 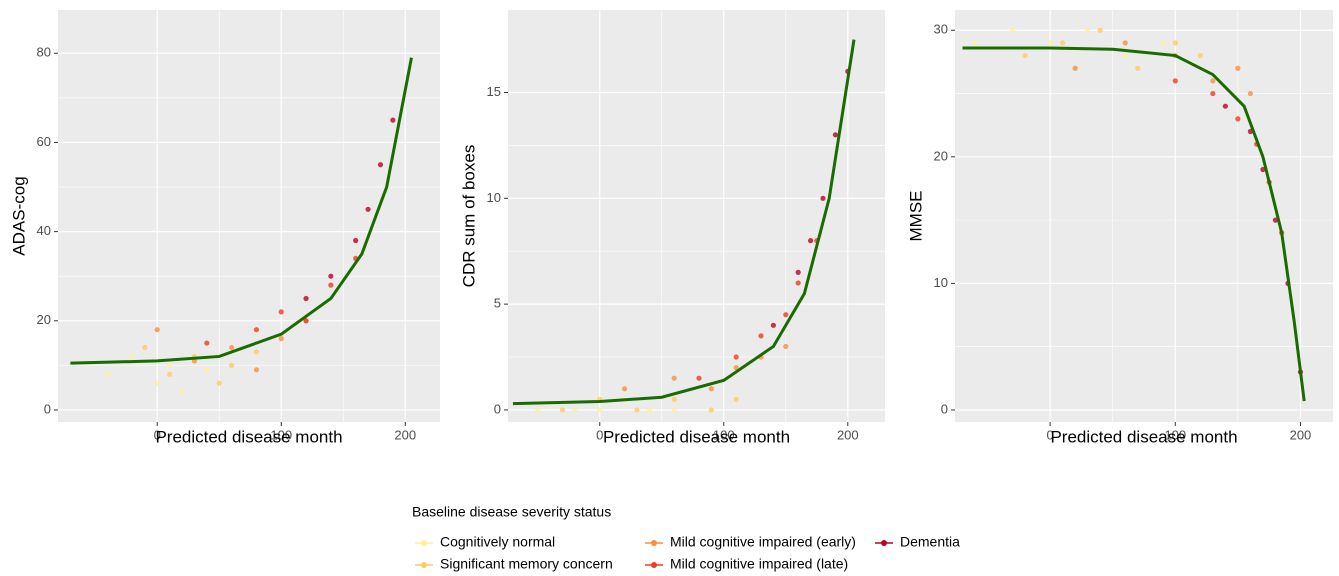 I want to click on legend-label: Cognitively normal, so click(x=497, y=542).